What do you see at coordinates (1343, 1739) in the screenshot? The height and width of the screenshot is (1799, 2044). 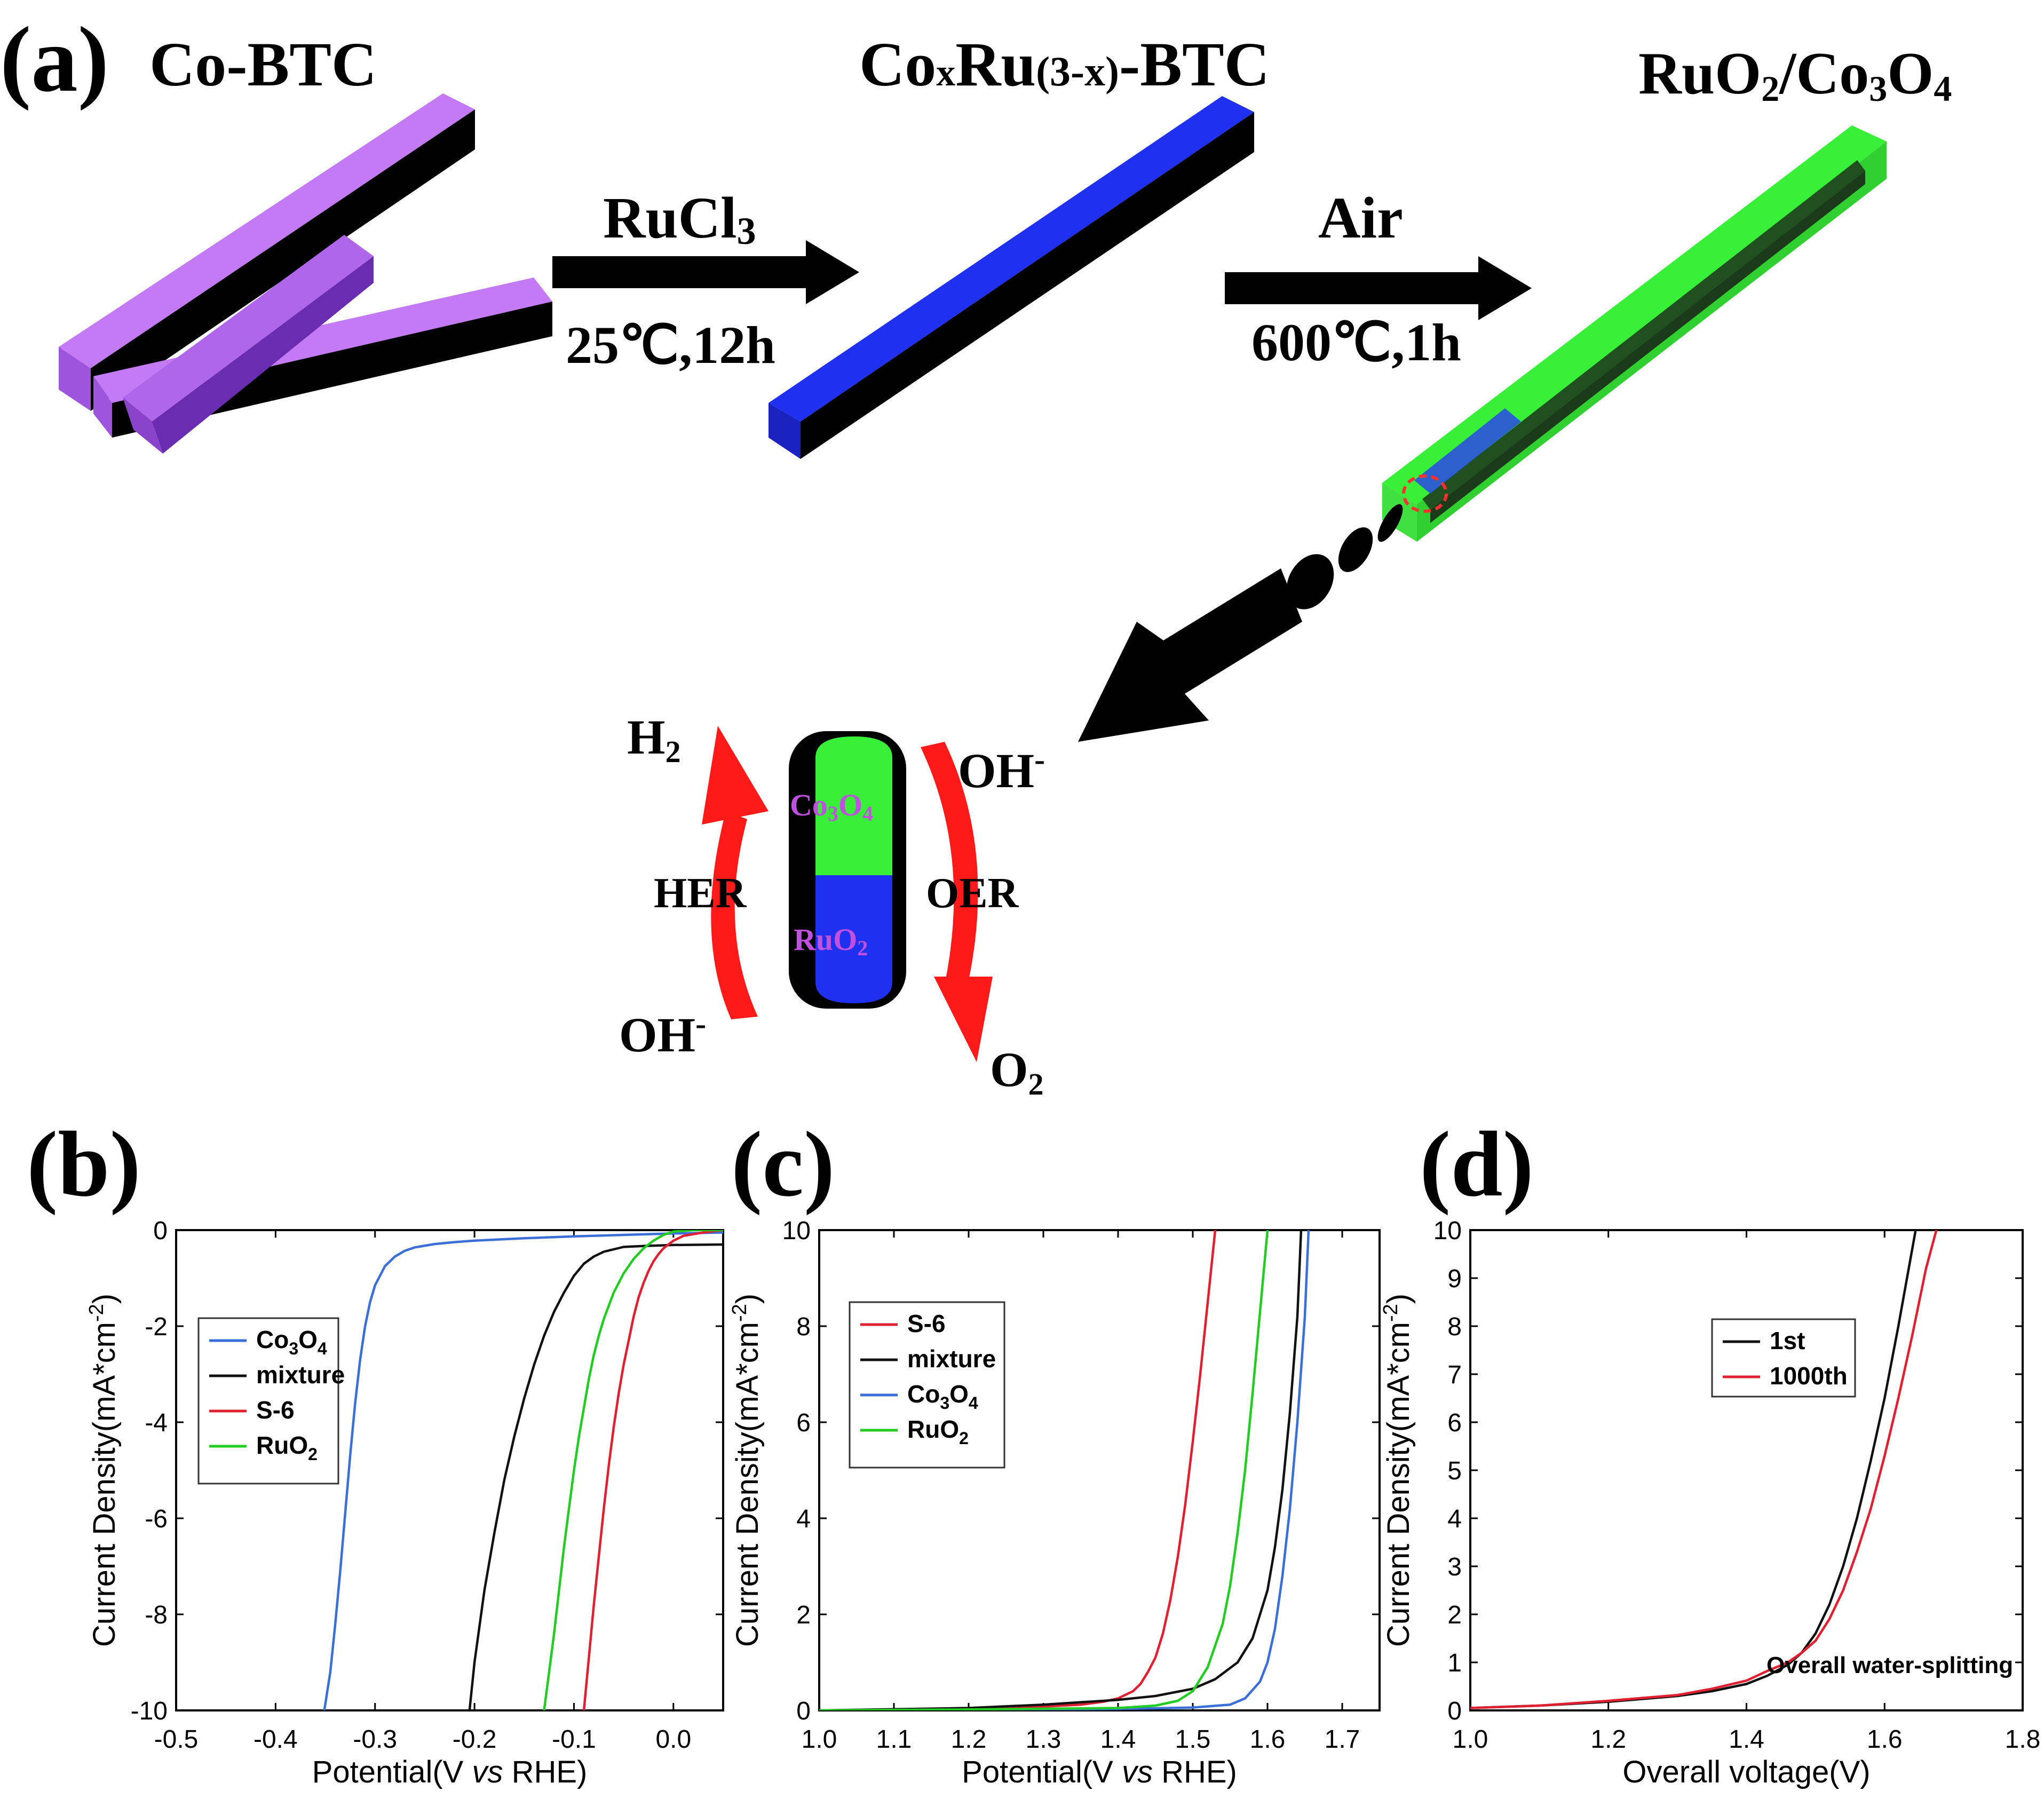 I see `x-tick-label: 1.7` at bounding box center [1343, 1739].